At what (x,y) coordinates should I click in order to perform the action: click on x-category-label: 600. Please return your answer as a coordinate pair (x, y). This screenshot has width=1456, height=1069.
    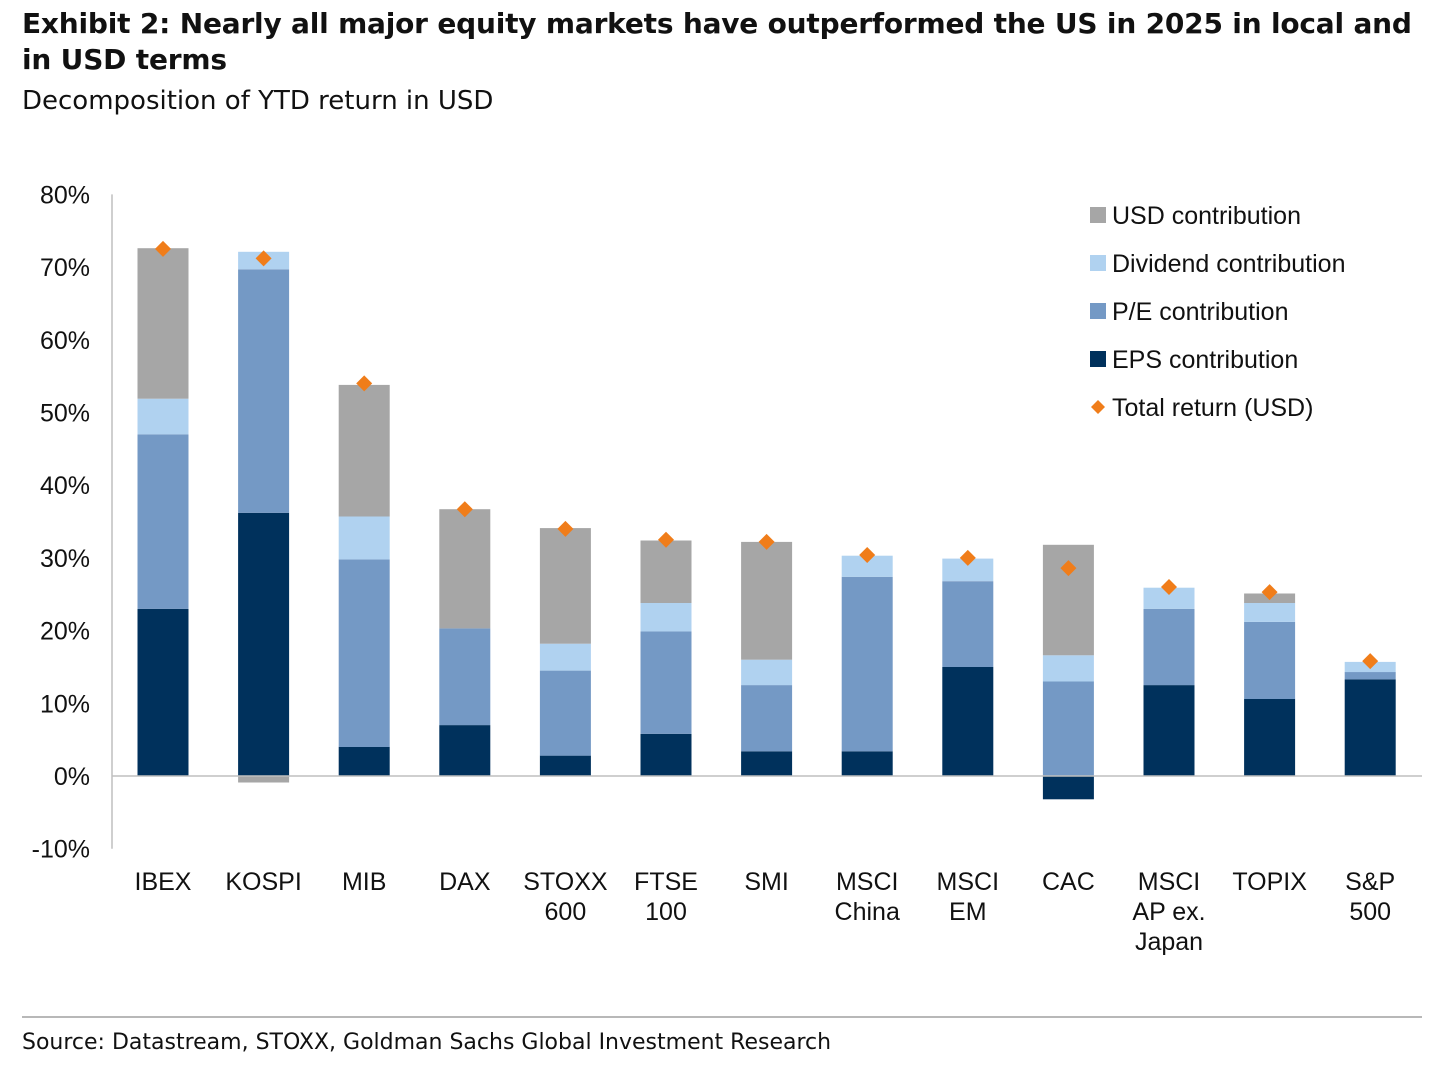
    Looking at the image, I should click on (566, 912).